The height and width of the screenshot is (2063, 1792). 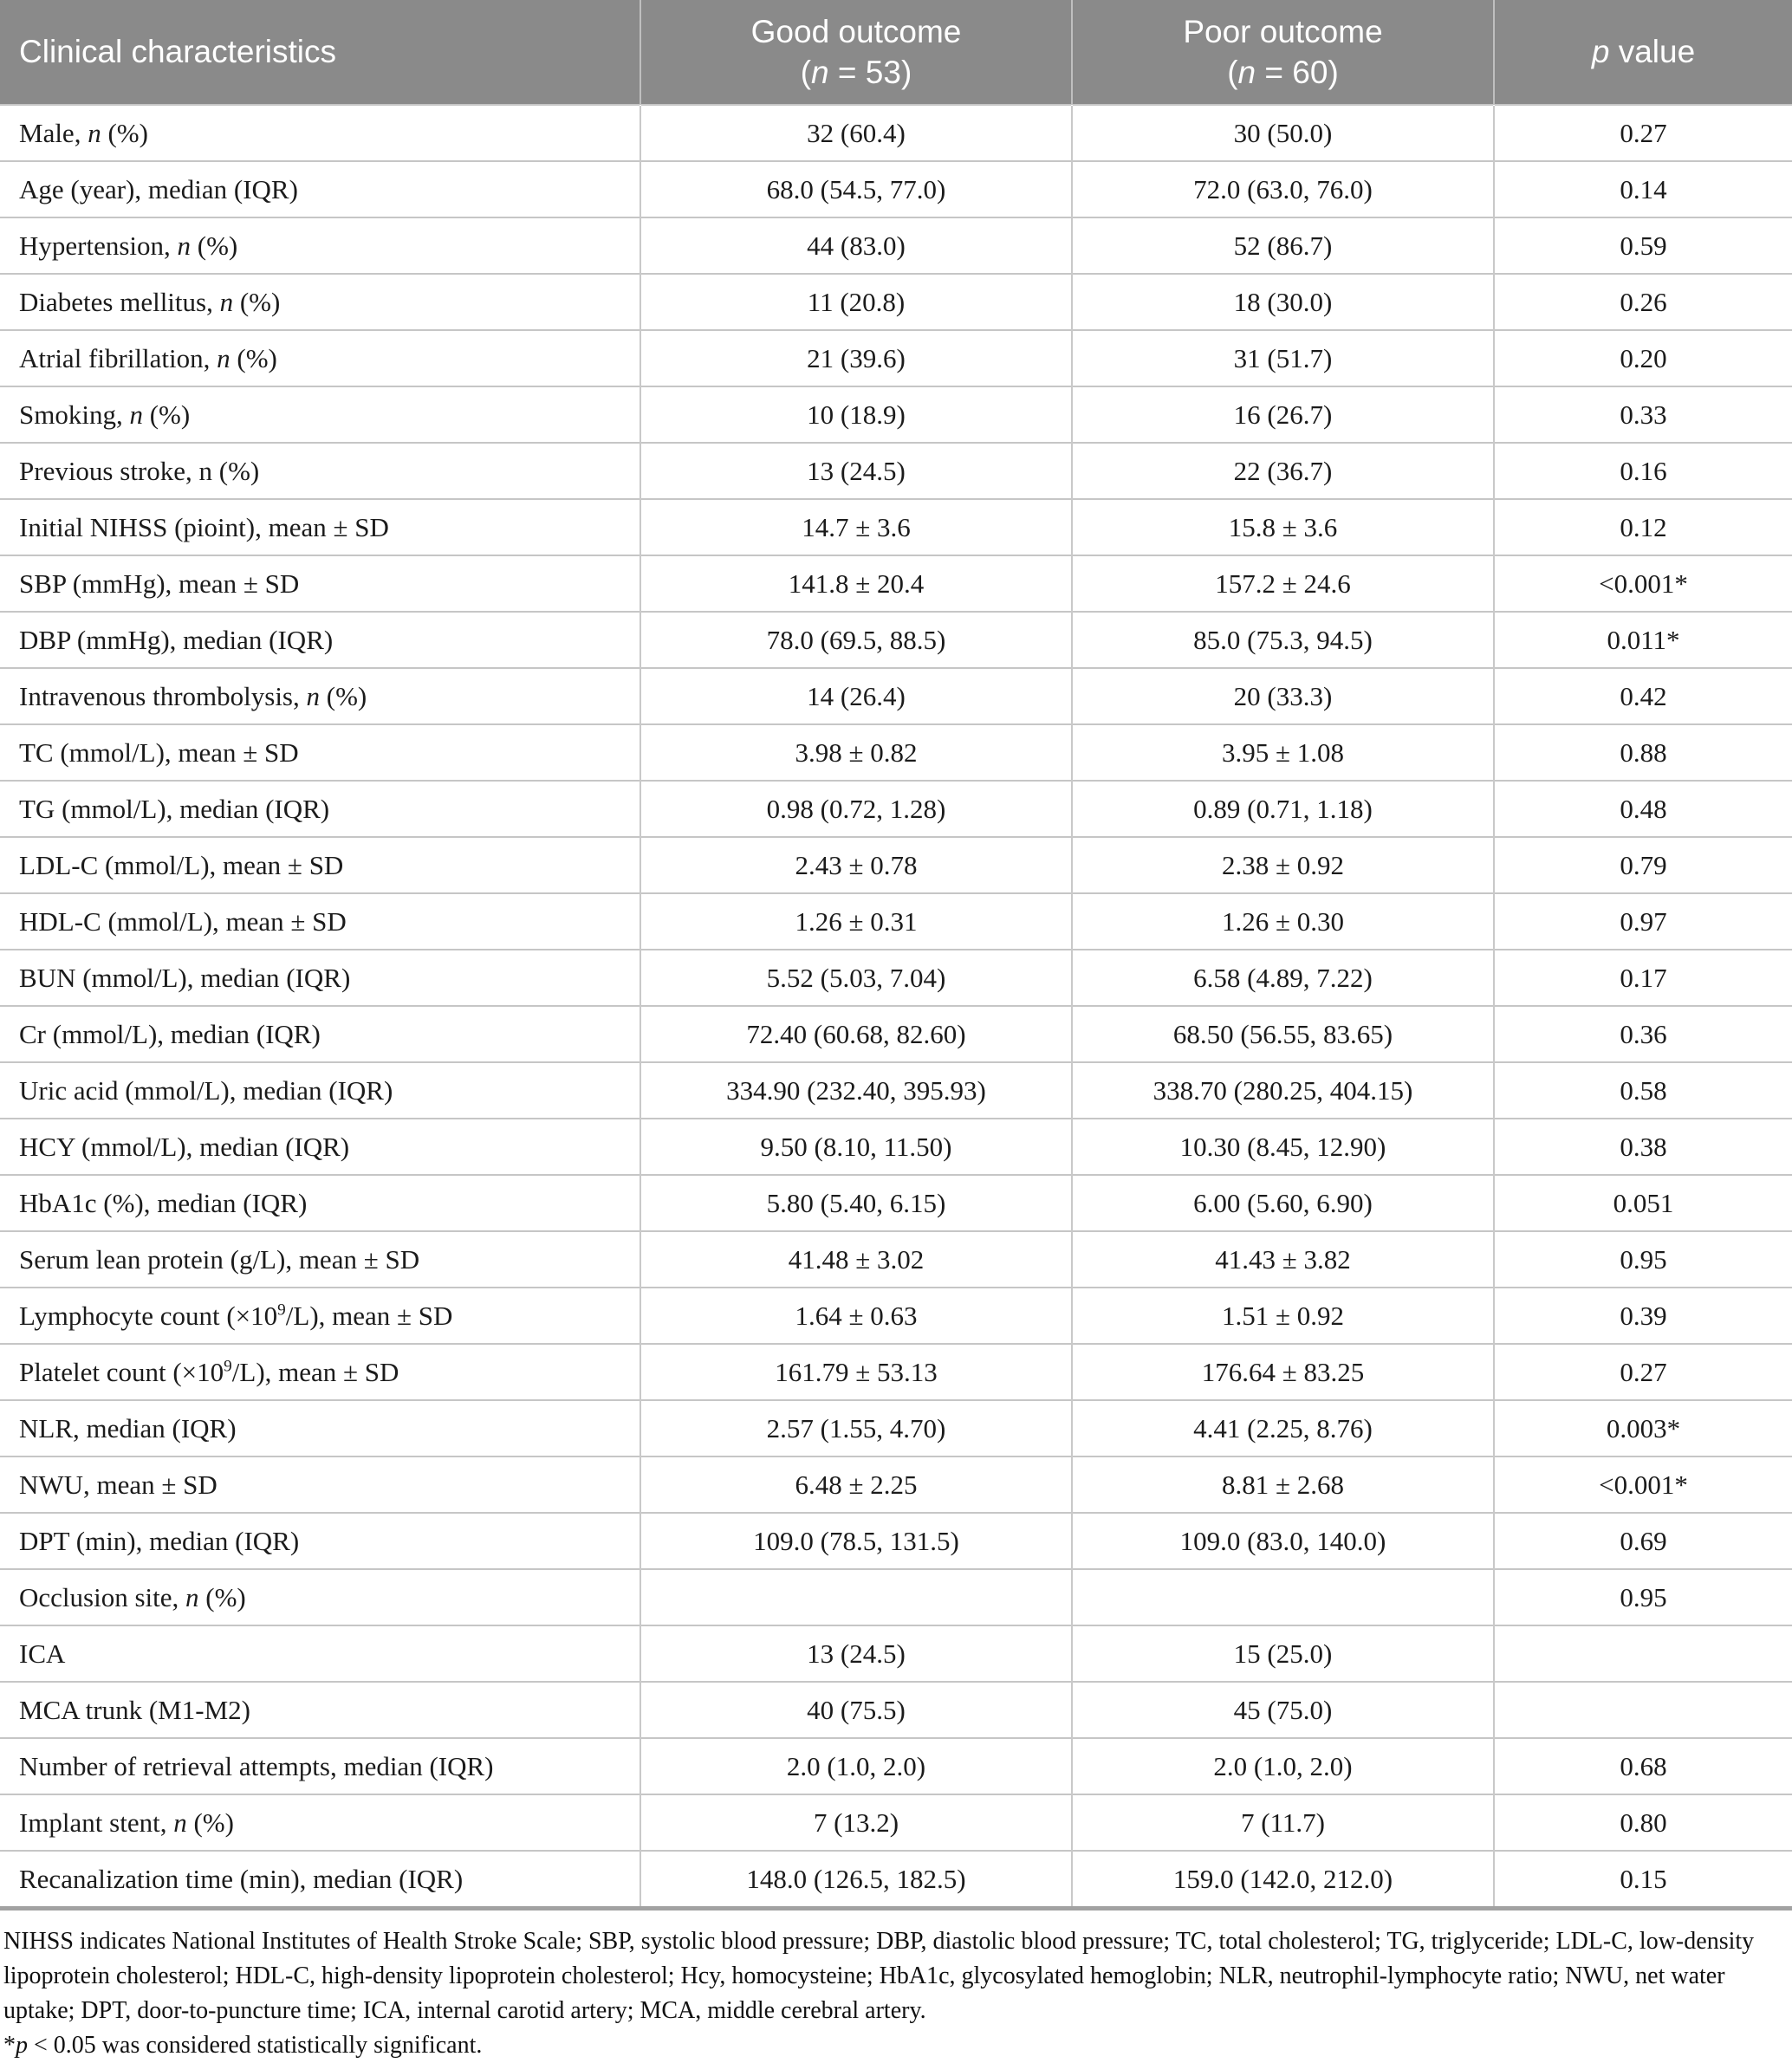 I want to click on row-label-cell: Male, n (%), so click(x=320, y=132).